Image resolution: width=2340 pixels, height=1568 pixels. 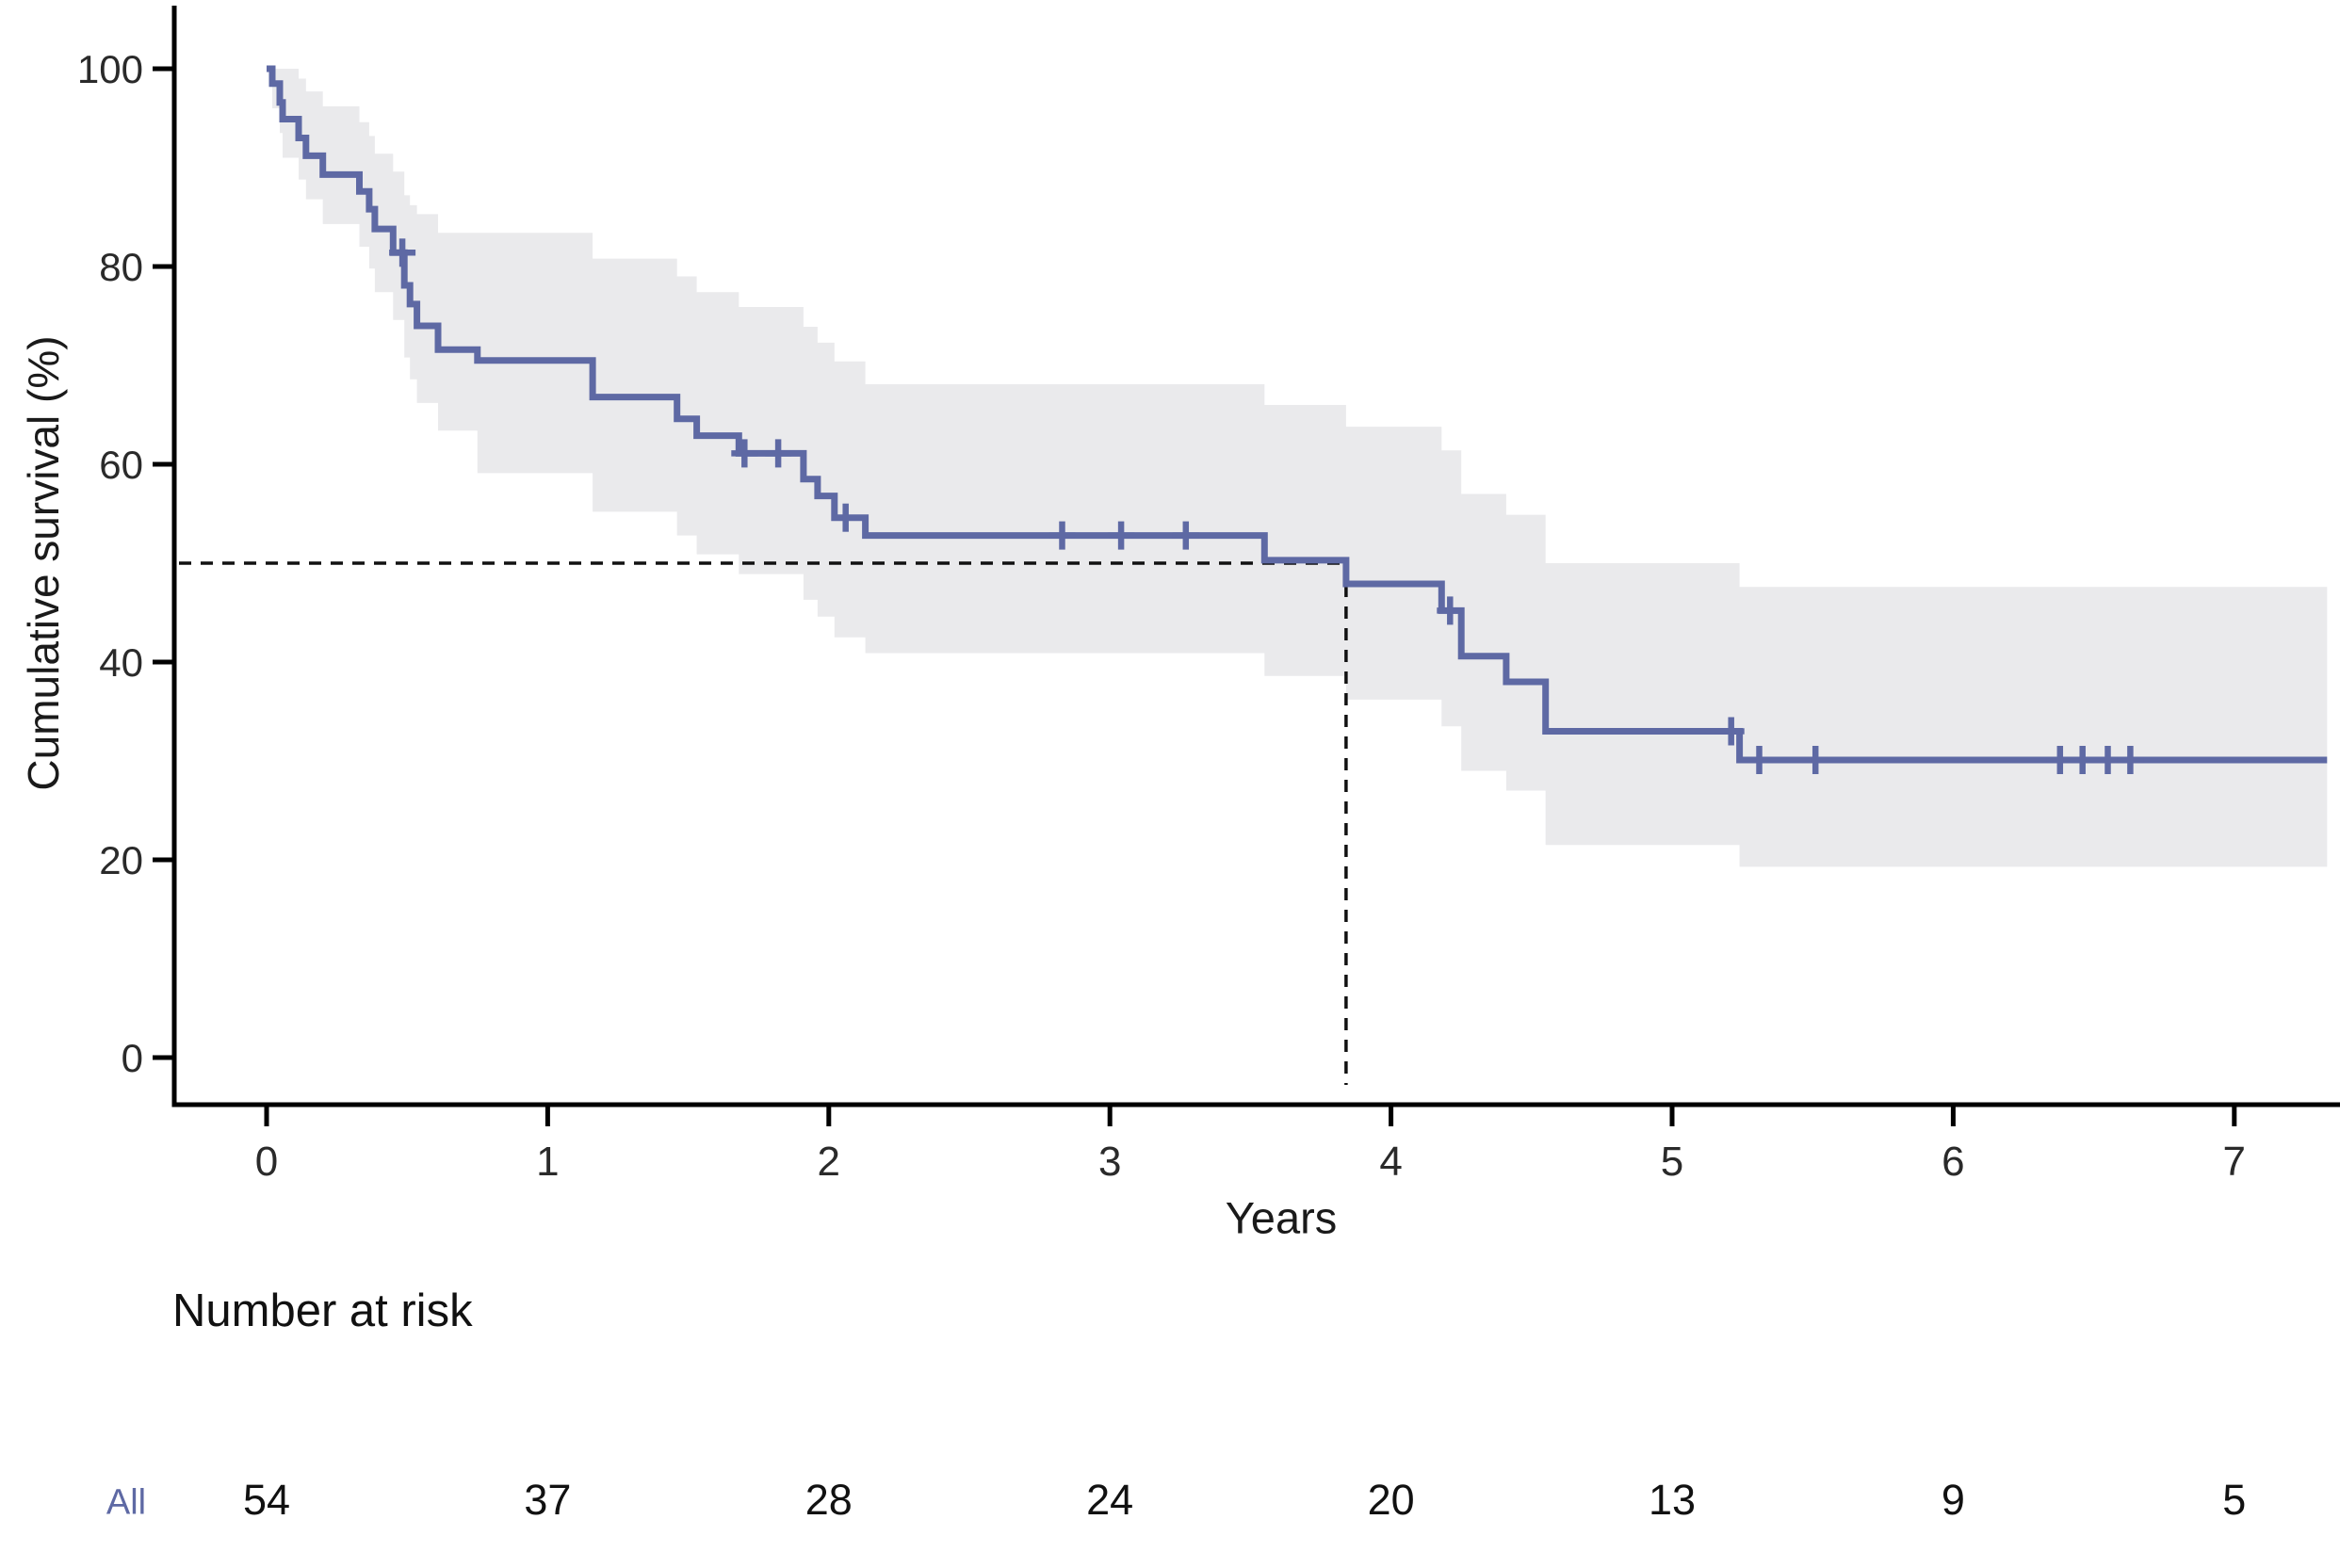 What do you see at coordinates (266, 1162) in the screenshot?
I see `x-tick-label: 0` at bounding box center [266, 1162].